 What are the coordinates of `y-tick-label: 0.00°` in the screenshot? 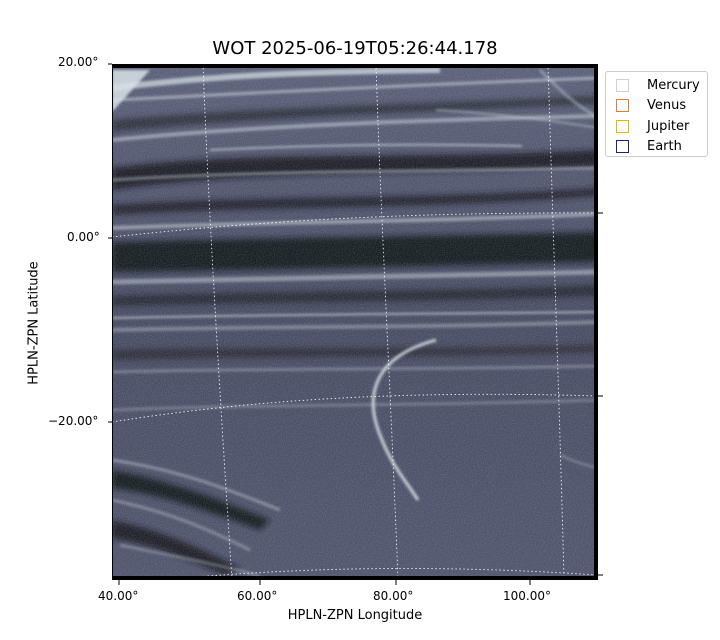 It's located at (83, 237).